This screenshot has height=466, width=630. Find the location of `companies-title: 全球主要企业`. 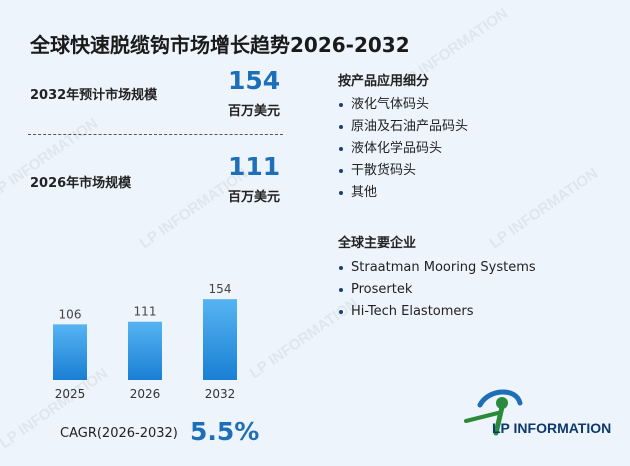

companies-title: 全球主要企业 is located at coordinates (377, 243).